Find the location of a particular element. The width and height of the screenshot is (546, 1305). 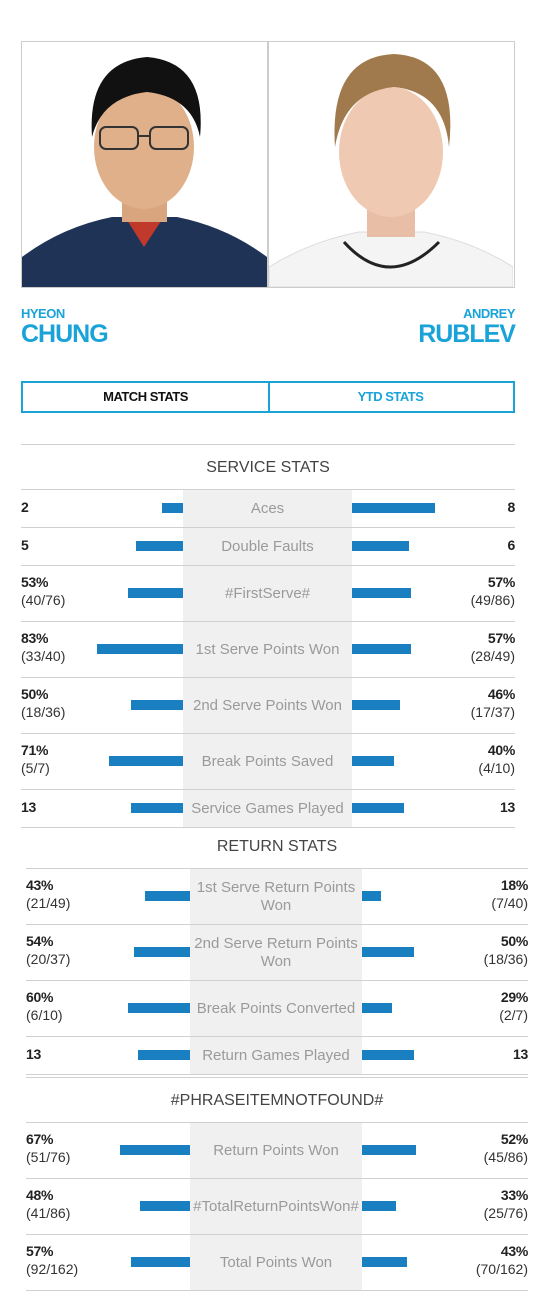

stat-detail: (28/49) is located at coordinates (492, 656).